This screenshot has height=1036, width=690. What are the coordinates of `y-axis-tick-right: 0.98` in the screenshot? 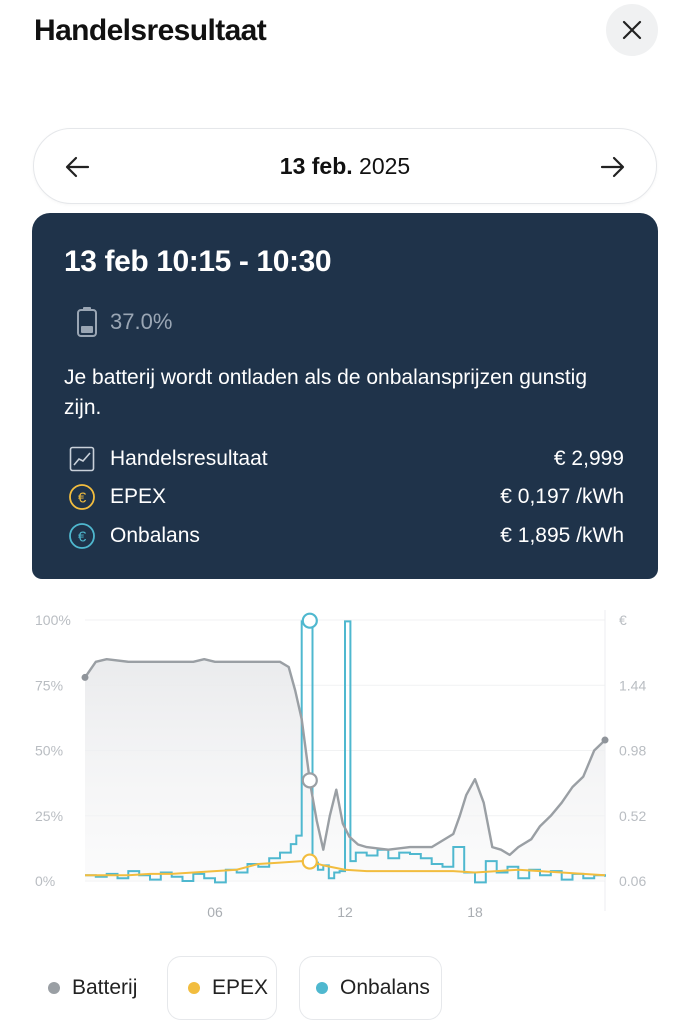 It's located at (632, 751).